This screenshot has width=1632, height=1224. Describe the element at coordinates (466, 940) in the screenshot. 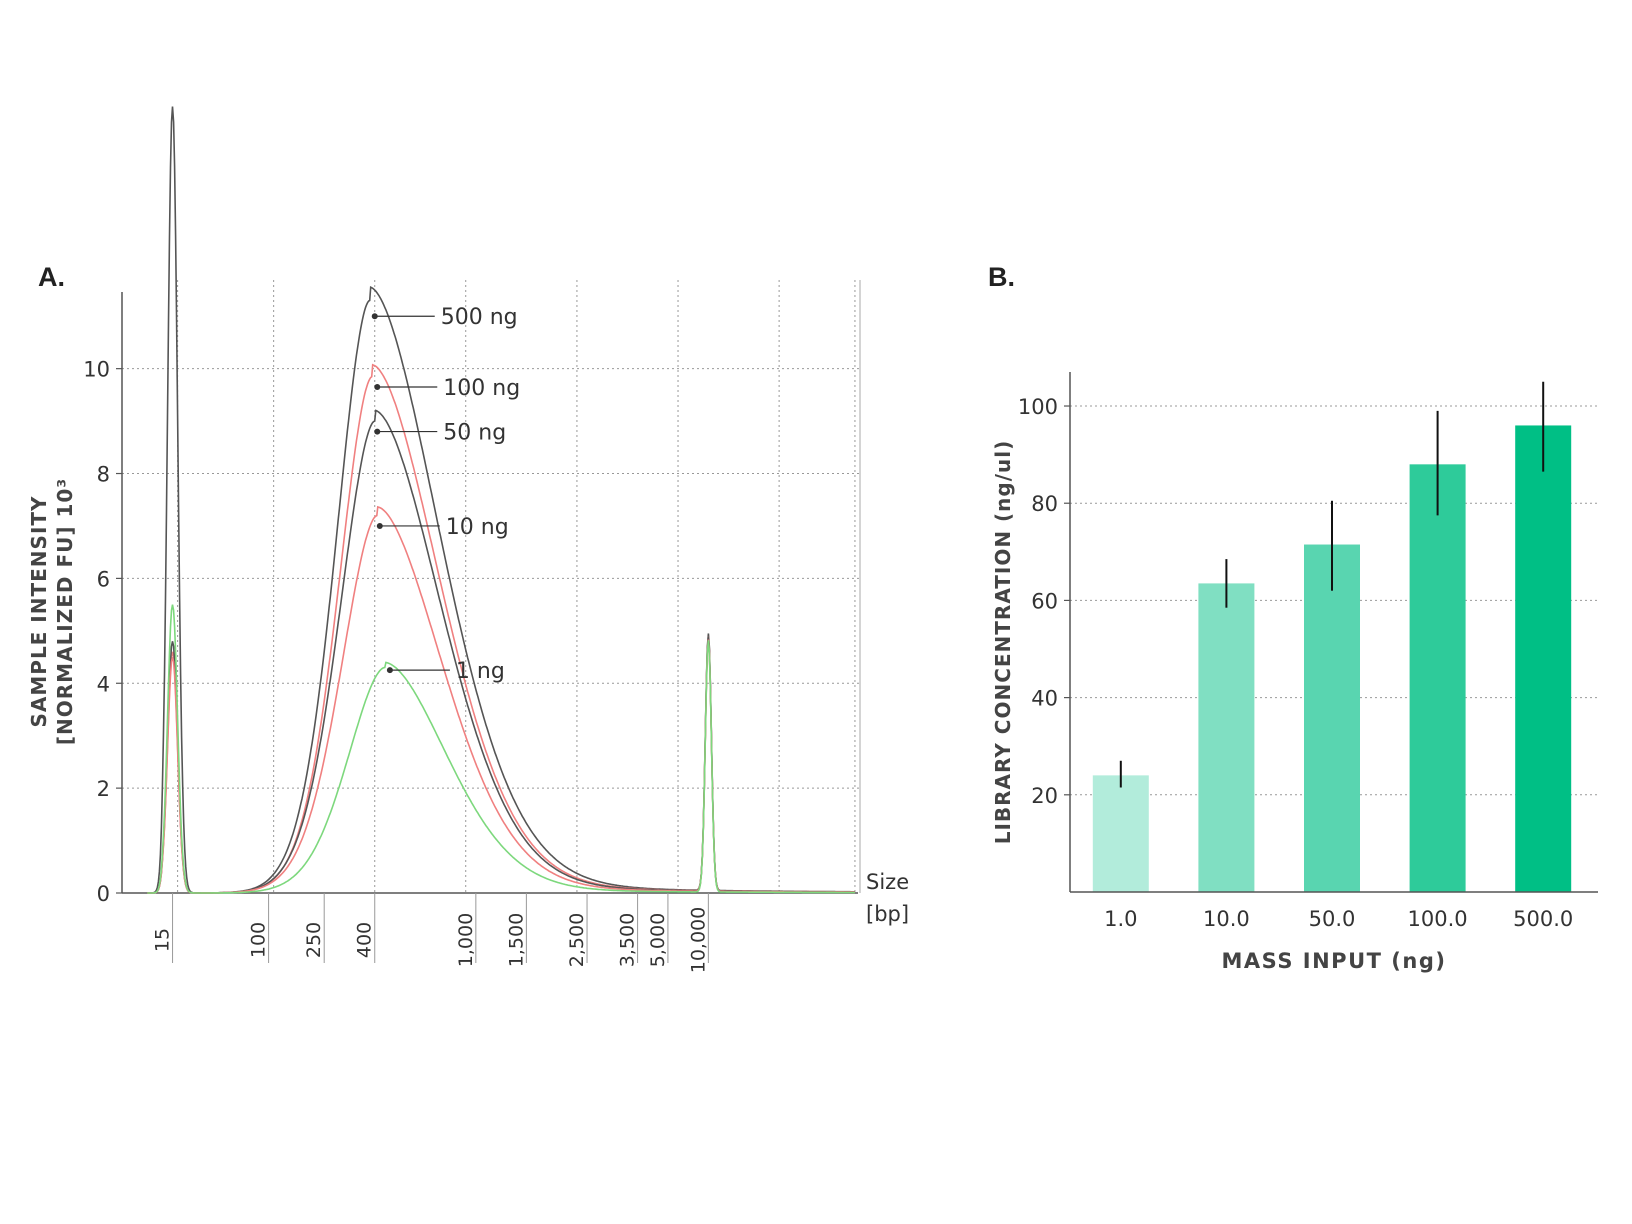

I see `x-tick-label: 1,000` at that location.